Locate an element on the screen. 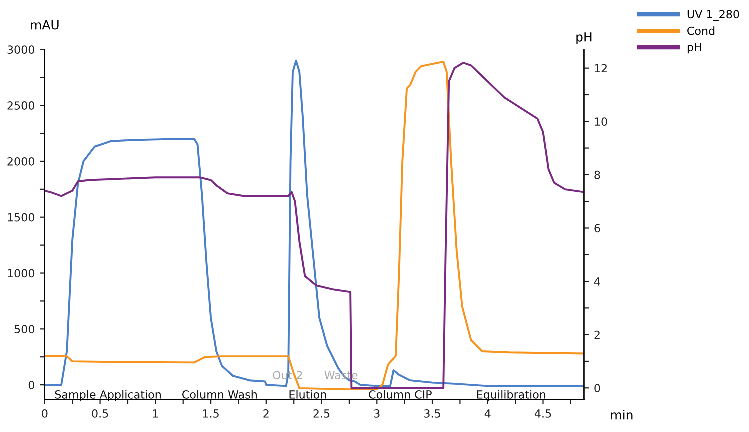 Image resolution: width=749 pixels, height=432 pixels. y2-tick-label: 0 is located at coordinates (597, 388).